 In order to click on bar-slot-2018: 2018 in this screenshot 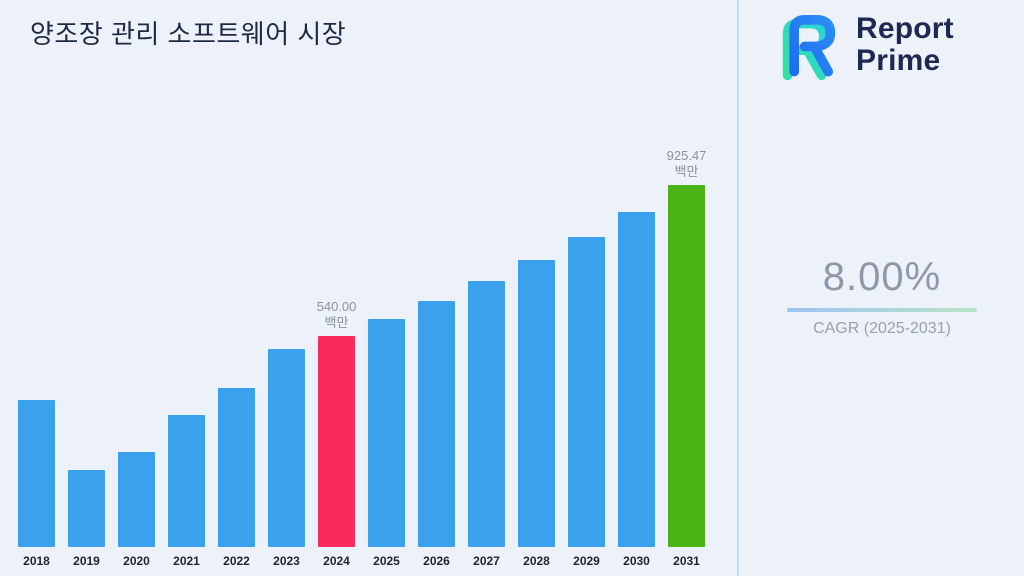, I will do `click(36, 484)`.